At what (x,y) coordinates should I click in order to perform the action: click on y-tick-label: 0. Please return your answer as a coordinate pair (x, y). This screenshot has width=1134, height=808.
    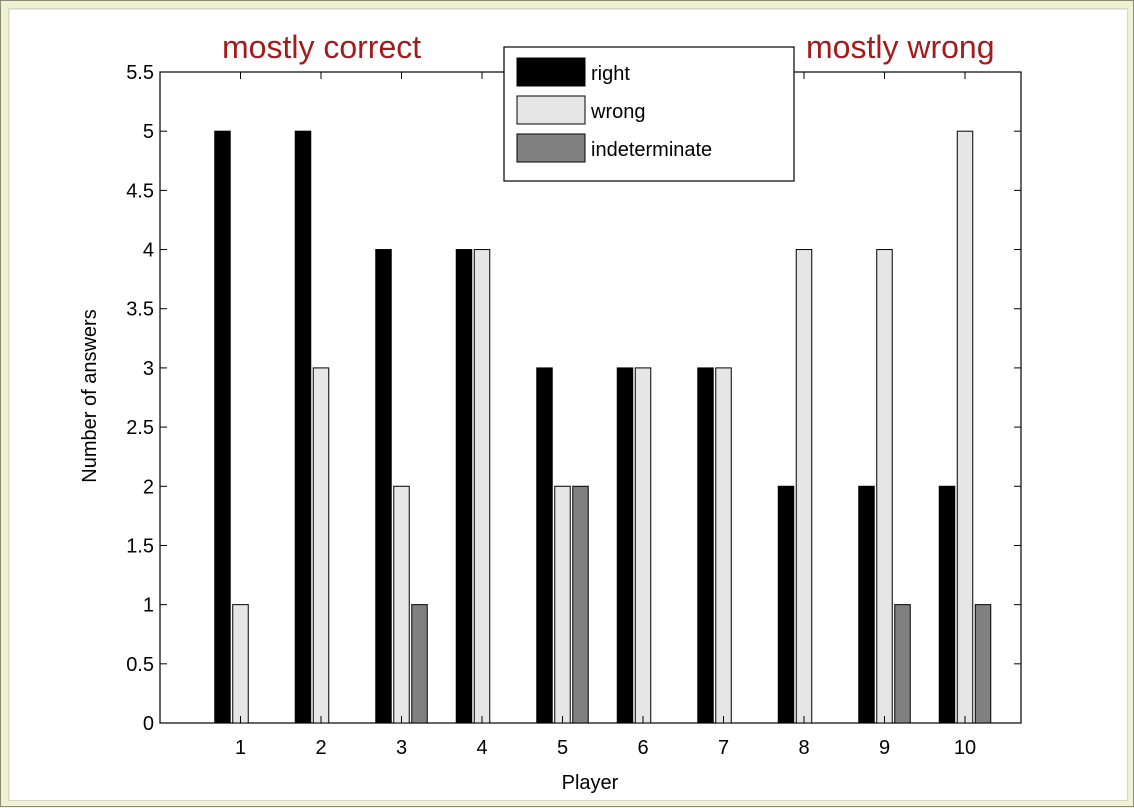
    Looking at the image, I should click on (148, 724).